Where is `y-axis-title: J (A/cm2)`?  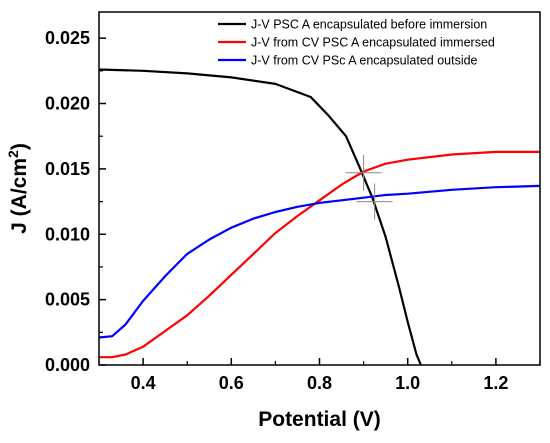
y-axis-title: J (A/cm2) is located at coordinates (18, 188).